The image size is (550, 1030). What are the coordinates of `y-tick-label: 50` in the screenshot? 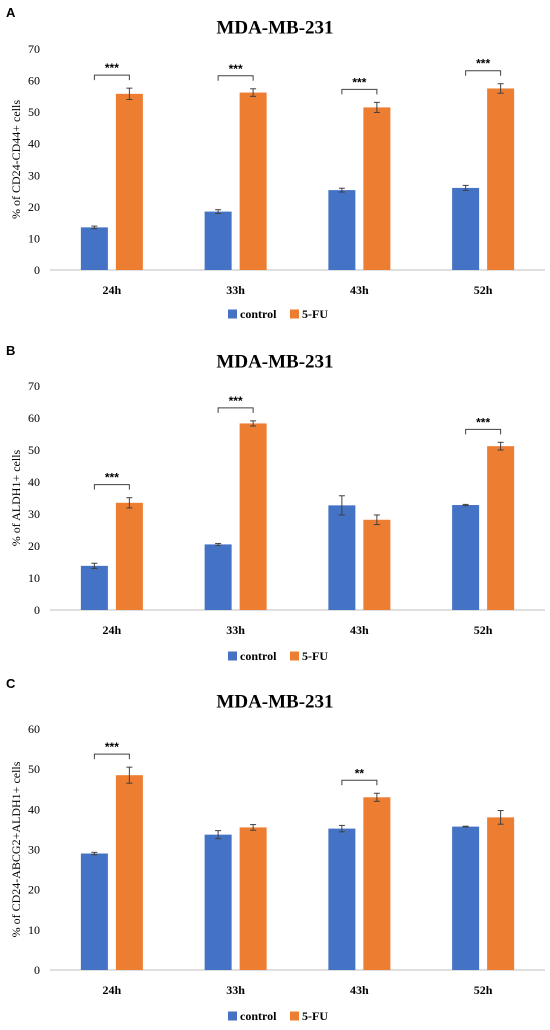 It's located at (34, 450).